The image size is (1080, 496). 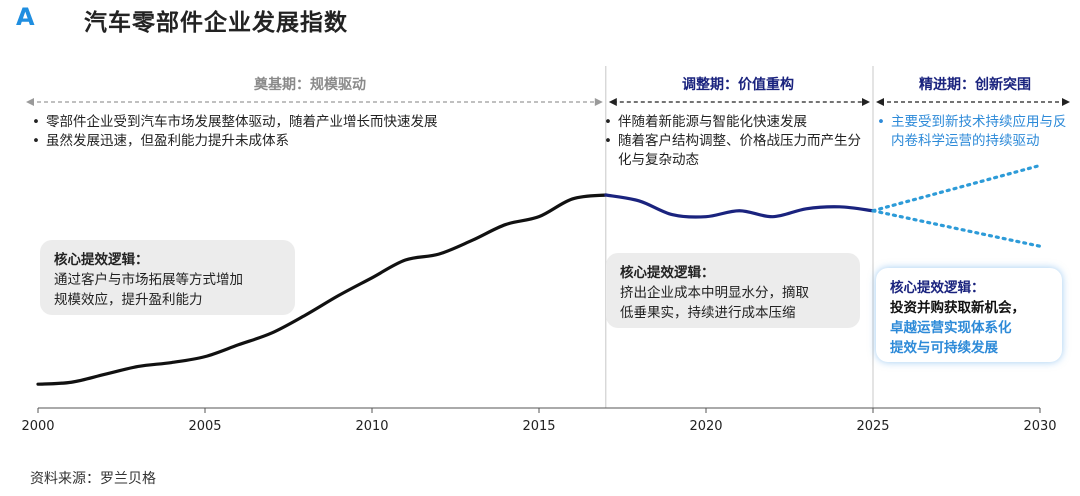 What do you see at coordinates (216, 23) in the screenshot?
I see `page-title: 汽车零部件企业发展指数` at bounding box center [216, 23].